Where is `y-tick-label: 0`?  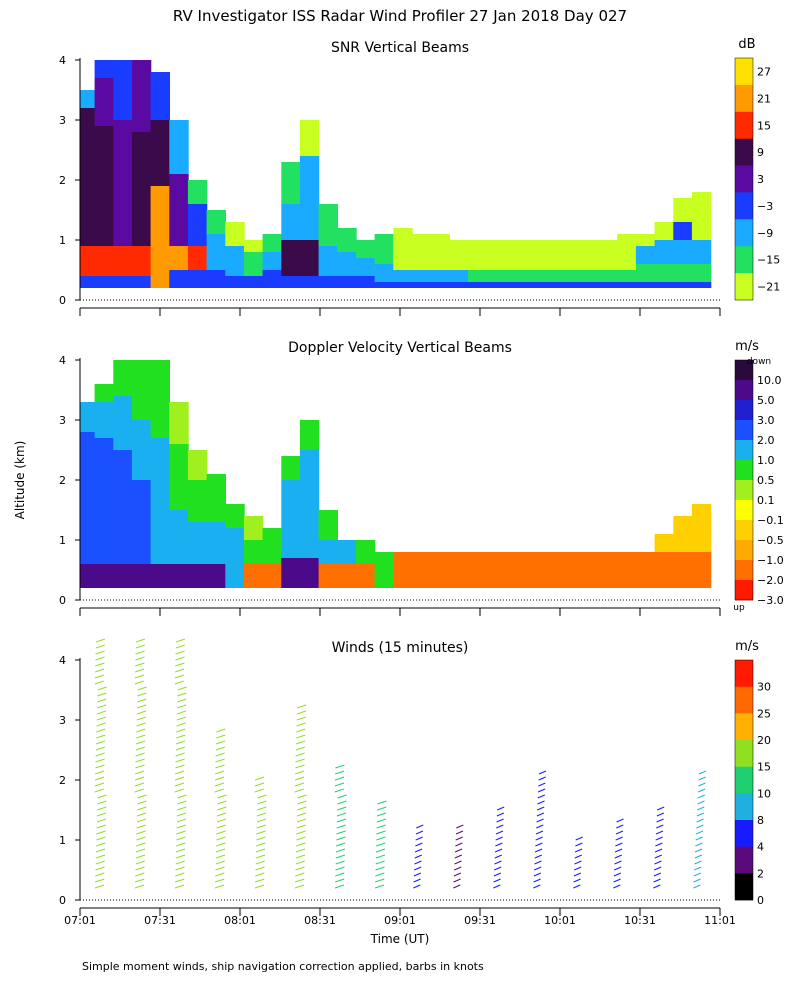
y-tick-label: 0 is located at coordinates (62, 600).